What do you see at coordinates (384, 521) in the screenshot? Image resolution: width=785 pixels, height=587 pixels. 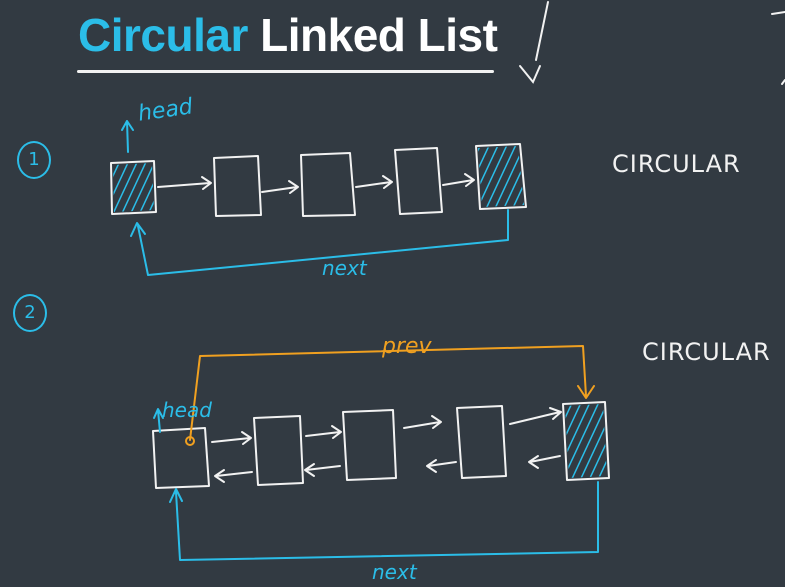 I see `d2-next-loop` at bounding box center [384, 521].